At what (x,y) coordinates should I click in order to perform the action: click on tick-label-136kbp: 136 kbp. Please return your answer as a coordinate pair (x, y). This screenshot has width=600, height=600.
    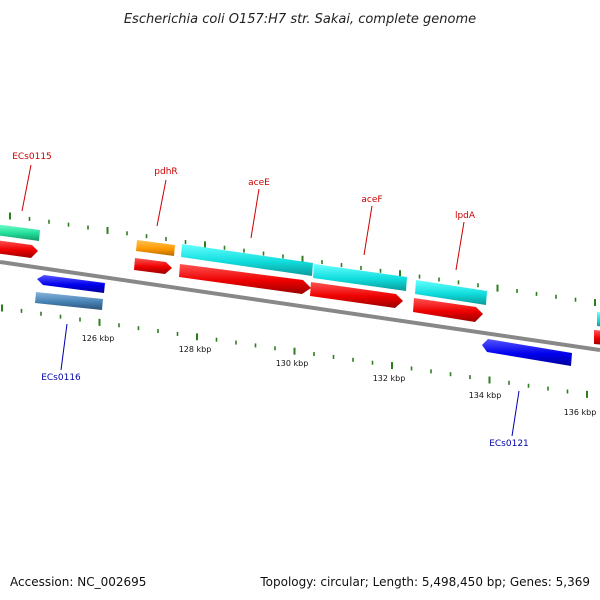
    Looking at the image, I should click on (580, 412).